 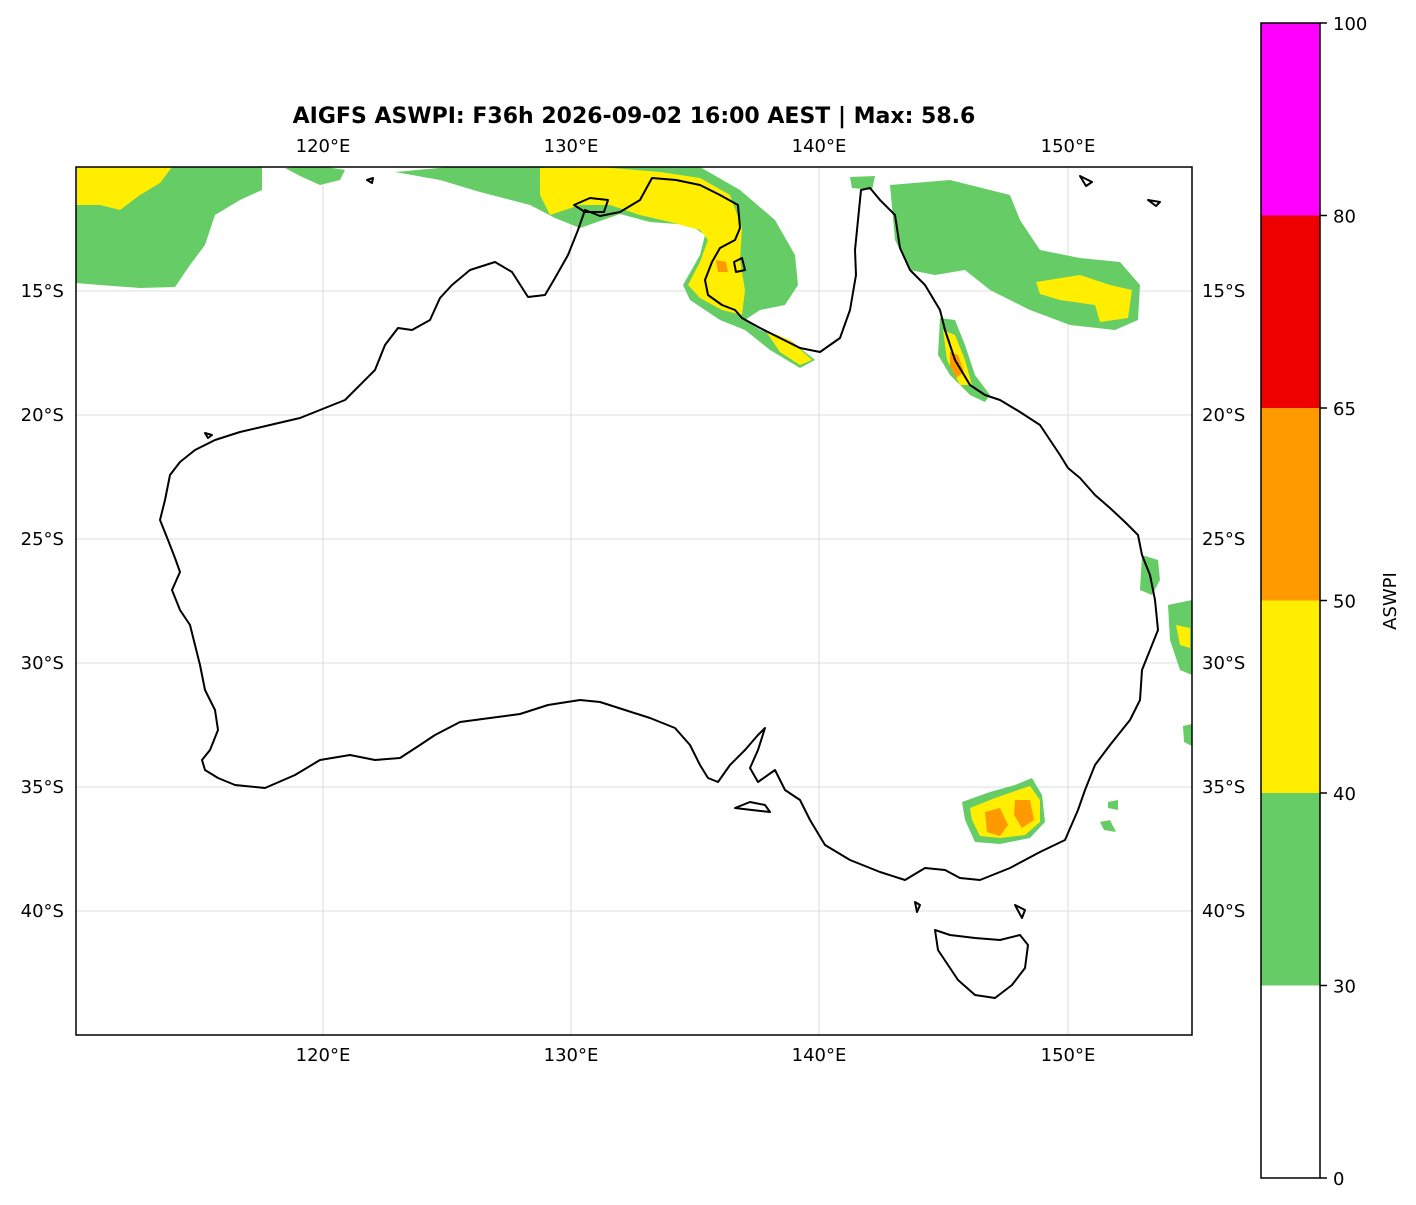 What do you see at coordinates (1223, 539) in the screenshot?
I see `lat-tick-right: 25°S` at bounding box center [1223, 539].